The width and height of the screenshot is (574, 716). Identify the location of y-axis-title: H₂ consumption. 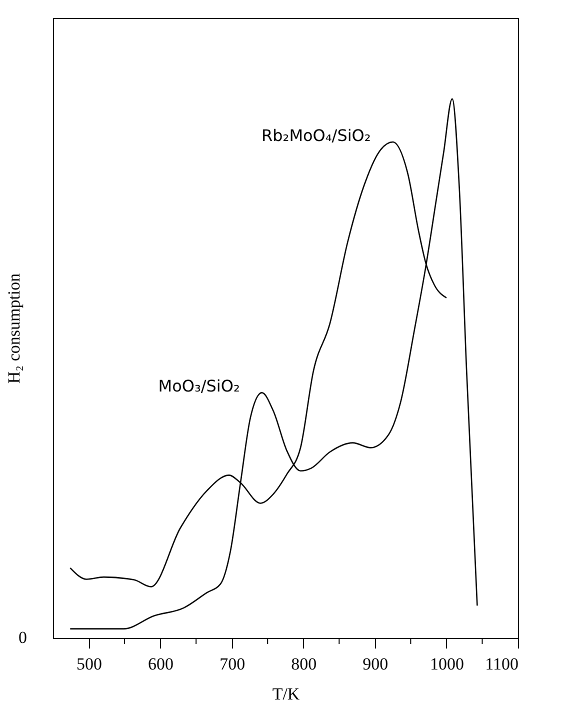
(14, 328).